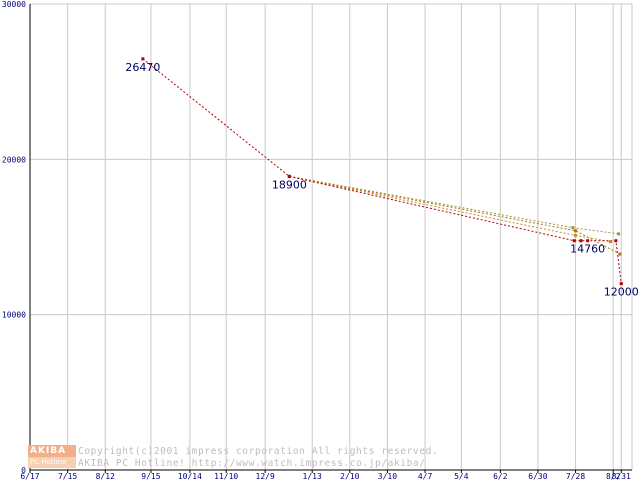  What do you see at coordinates (23, 470) in the screenshot?
I see `y-tick-label: 0` at bounding box center [23, 470].